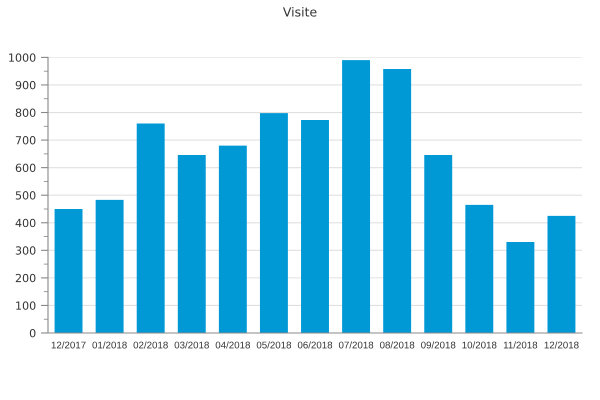 Image resolution: width=600 pixels, height=400 pixels. I want to click on x-tick-label: 05/2018, so click(274, 344).